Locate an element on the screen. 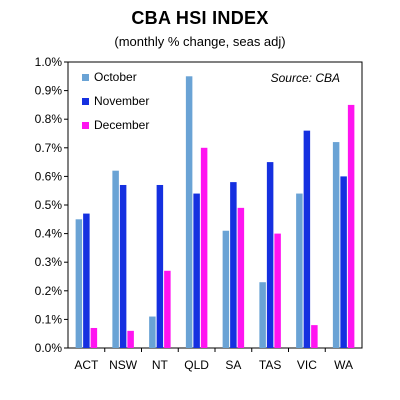 Image resolution: width=400 pixels, height=400 pixels. bar-november-tas is located at coordinates (270, 255).